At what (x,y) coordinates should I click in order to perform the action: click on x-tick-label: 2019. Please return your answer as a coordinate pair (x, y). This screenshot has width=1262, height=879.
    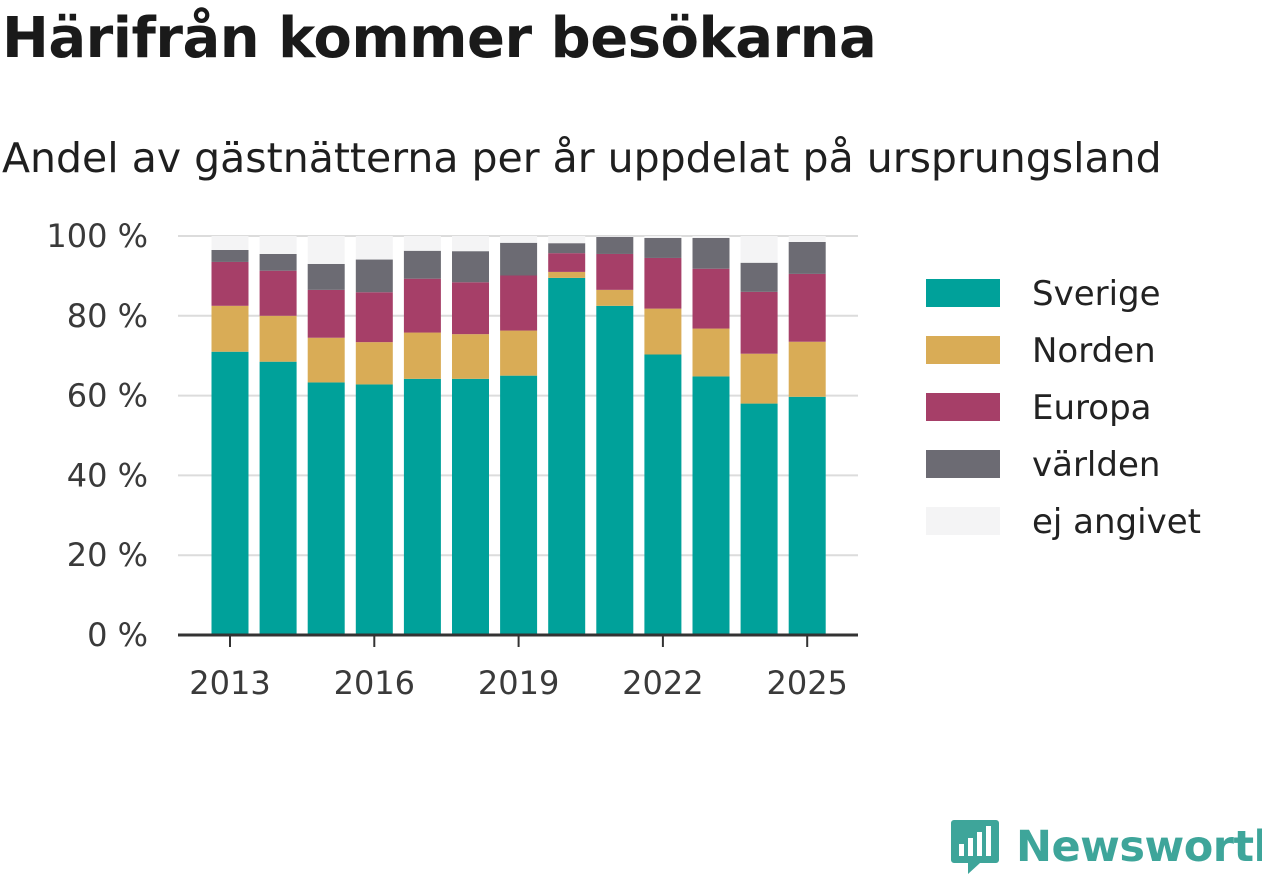
    Looking at the image, I should click on (518, 683).